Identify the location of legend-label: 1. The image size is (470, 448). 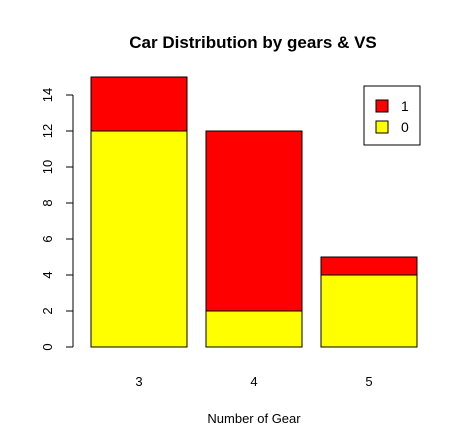
(405, 106).